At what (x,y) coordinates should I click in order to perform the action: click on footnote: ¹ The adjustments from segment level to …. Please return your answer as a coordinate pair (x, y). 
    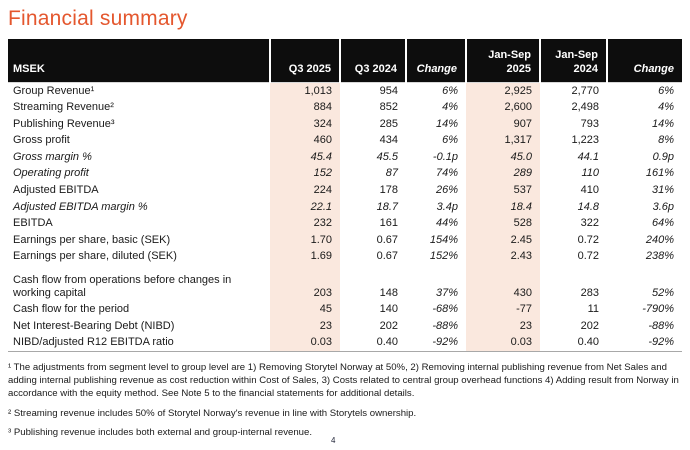
    Looking at the image, I should click on (343, 381).